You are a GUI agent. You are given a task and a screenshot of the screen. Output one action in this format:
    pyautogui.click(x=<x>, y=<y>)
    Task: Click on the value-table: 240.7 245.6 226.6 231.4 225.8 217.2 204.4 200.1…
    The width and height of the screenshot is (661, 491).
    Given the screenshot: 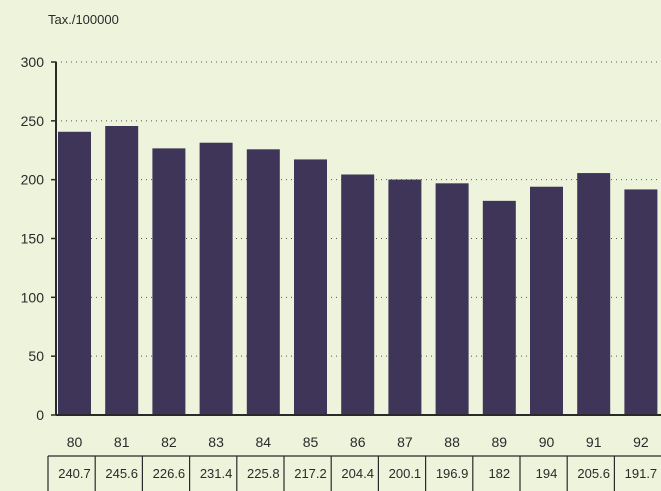 What is the action you would take?
    pyautogui.click(x=354, y=473)
    